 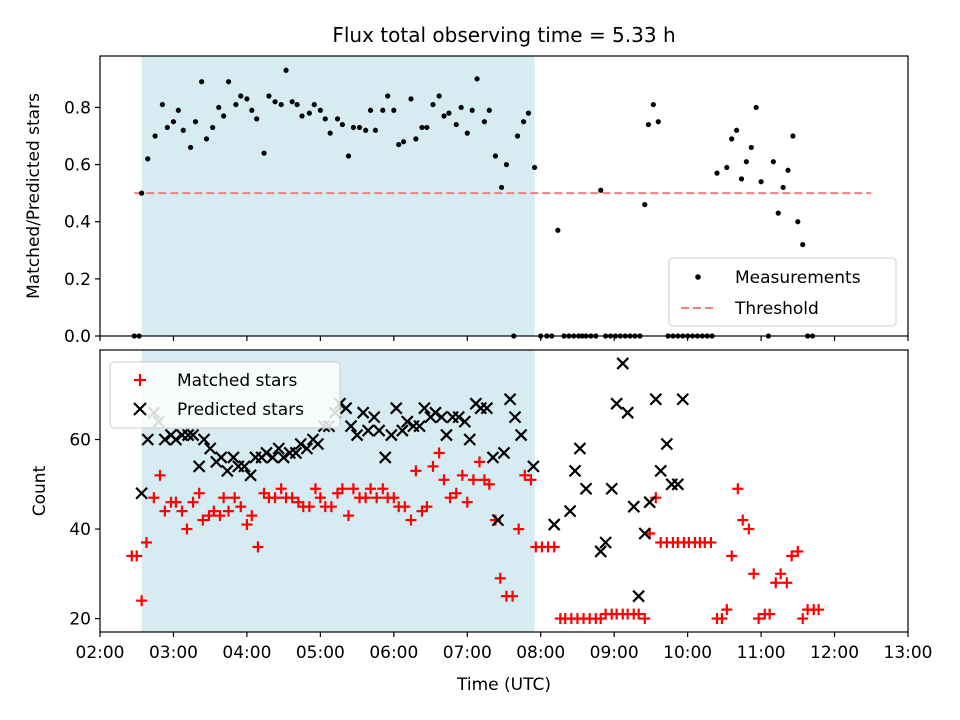 I want to click on x-tick-label: 12:00, so click(x=834, y=653).